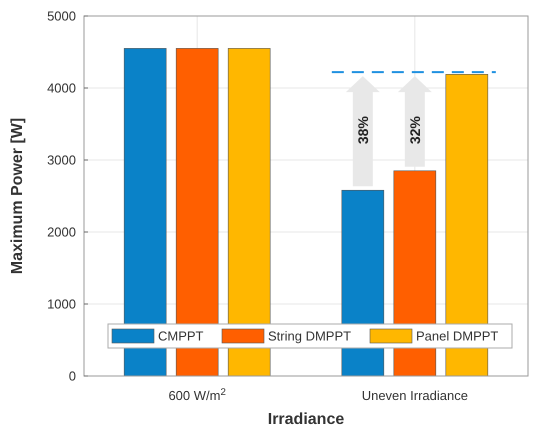 This screenshot has width=536, height=432. What do you see at coordinates (362, 130) in the screenshot?
I see `annotation: 38%` at bounding box center [362, 130].